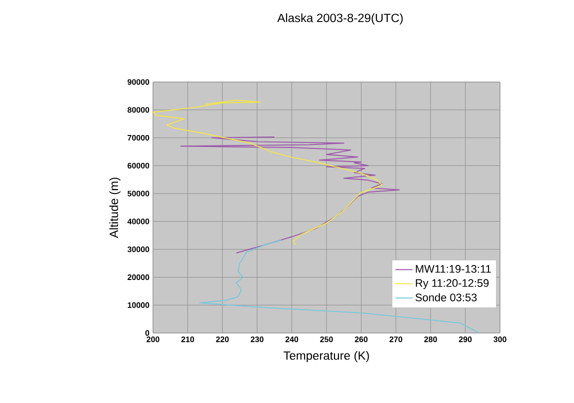 The height and width of the screenshot is (403, 574). I want to click on legend-label: Ry 11:20-12:59, so click(452, 284).